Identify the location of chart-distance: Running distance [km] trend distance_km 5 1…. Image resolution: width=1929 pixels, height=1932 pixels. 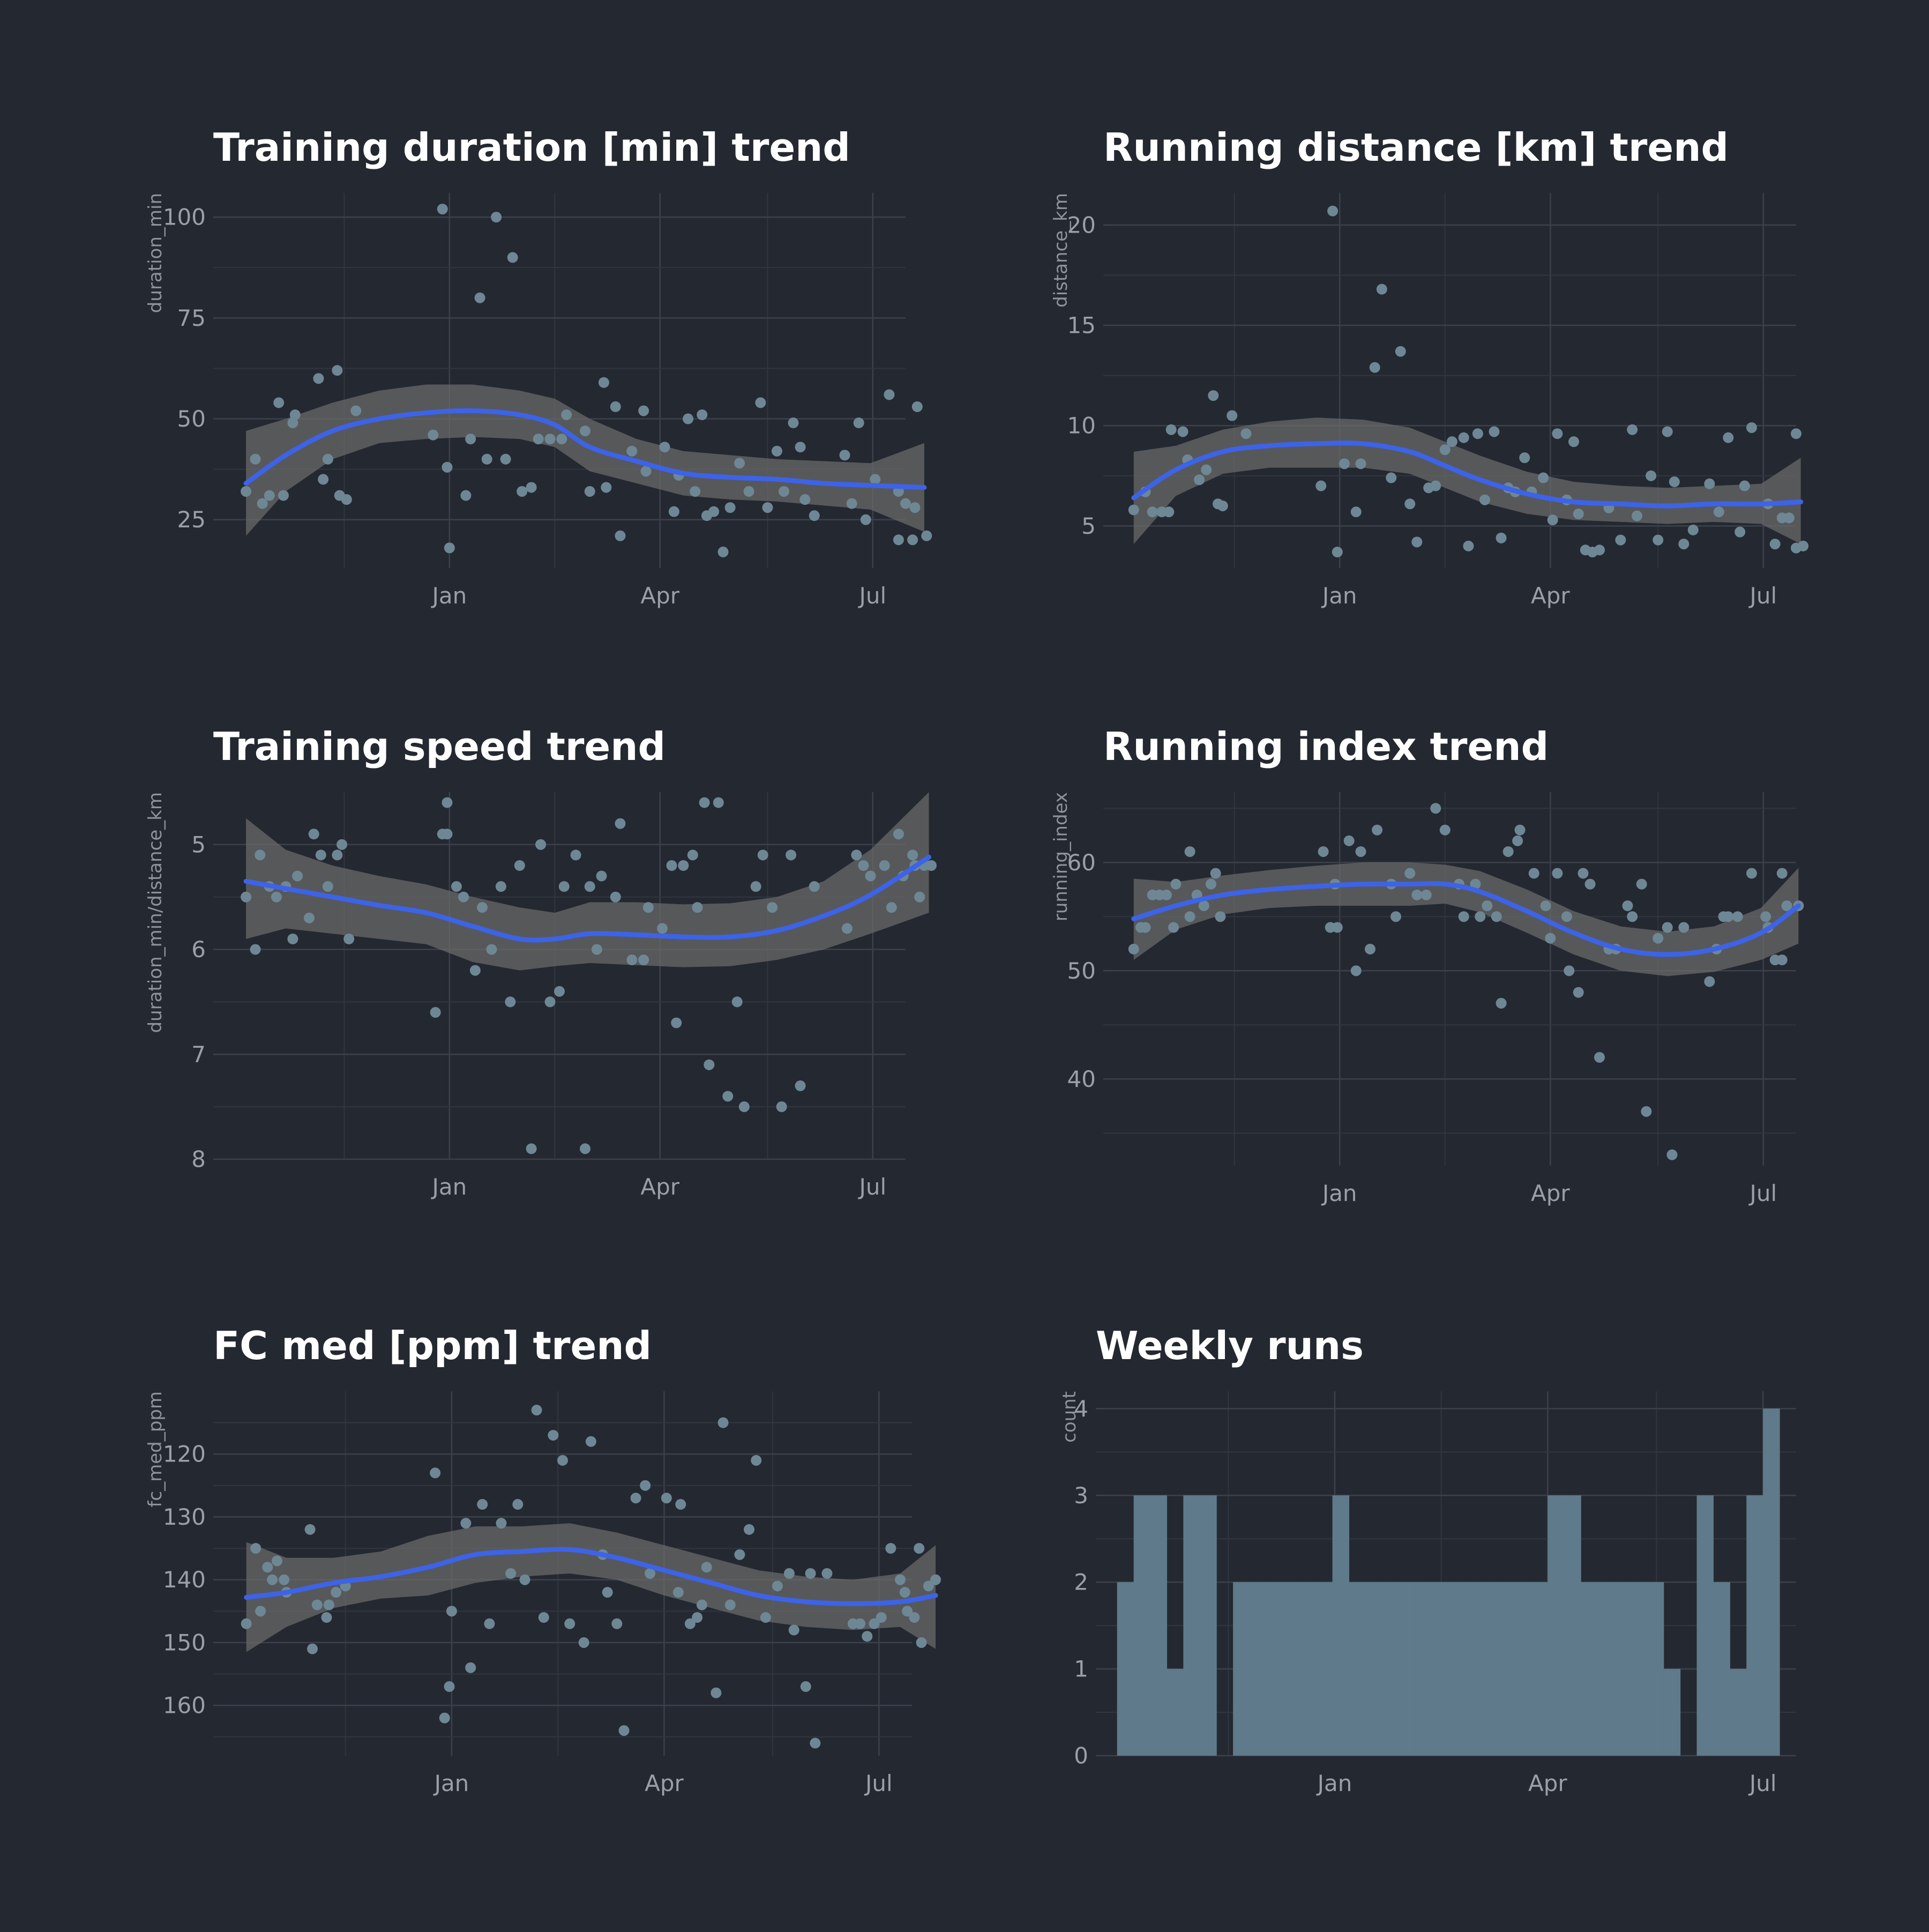
(1430, 367).